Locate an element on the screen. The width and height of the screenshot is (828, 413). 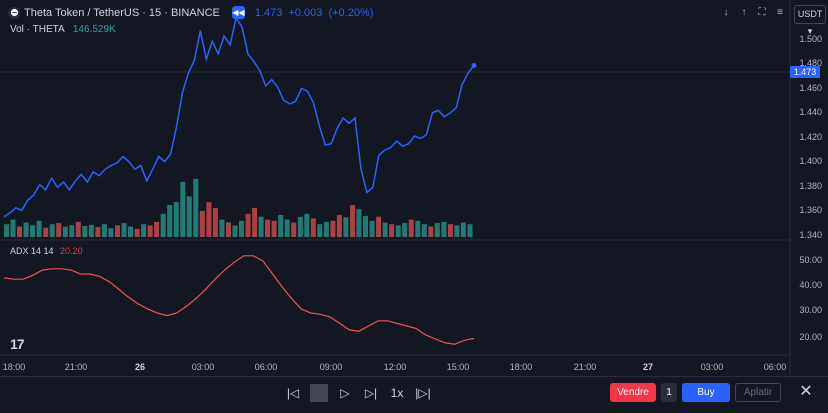
sell-button: Vendre is located at coordinates (633, 392).